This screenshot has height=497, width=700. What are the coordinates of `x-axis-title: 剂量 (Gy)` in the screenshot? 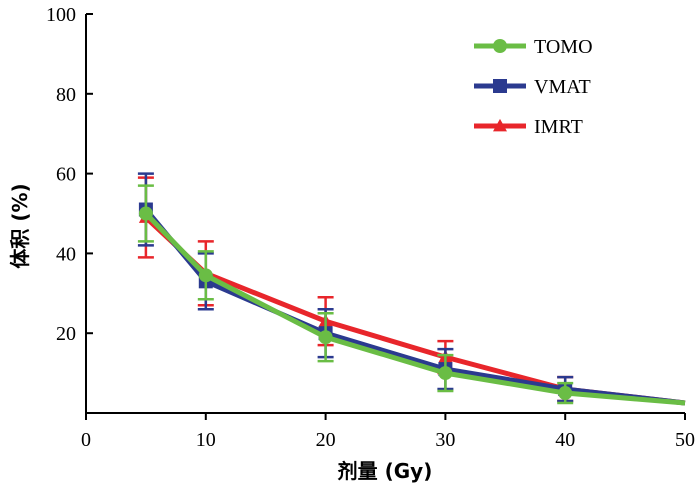 It's located at (385, 471).